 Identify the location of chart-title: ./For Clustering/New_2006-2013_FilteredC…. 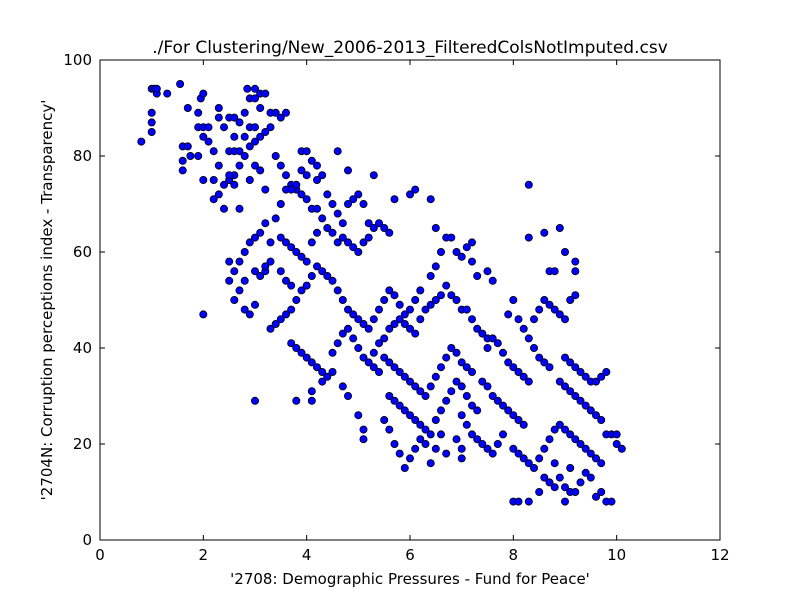
(410, 48).